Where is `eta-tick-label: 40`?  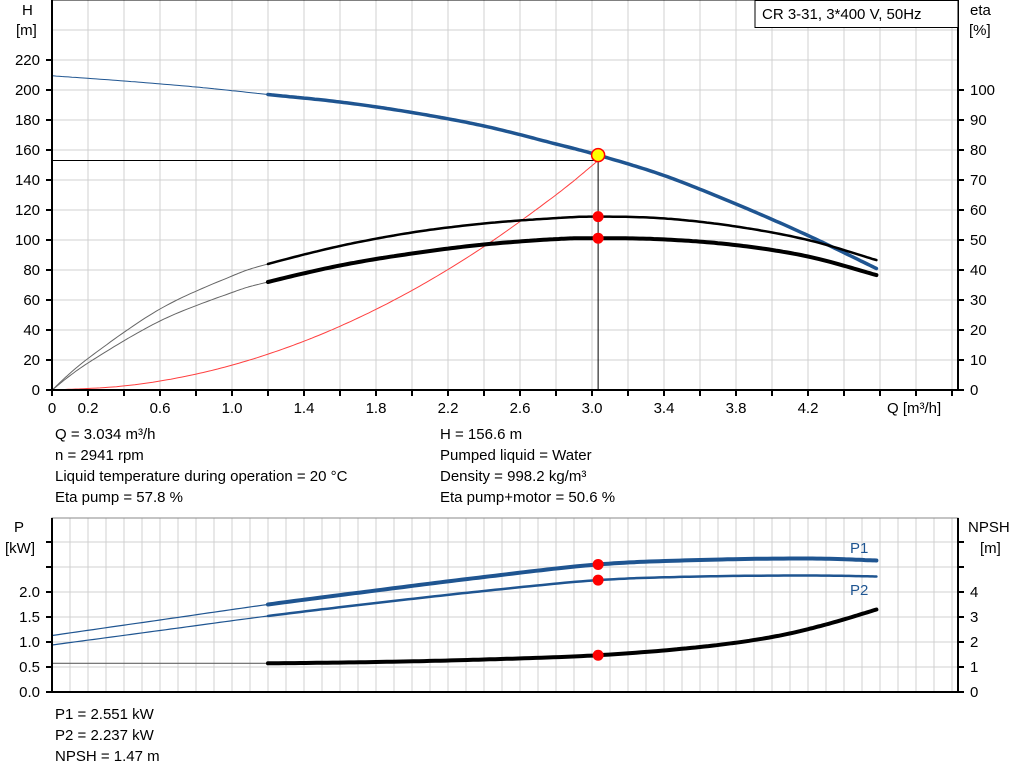 eta-tick-label: 40 is located at coordinates (978, 270).